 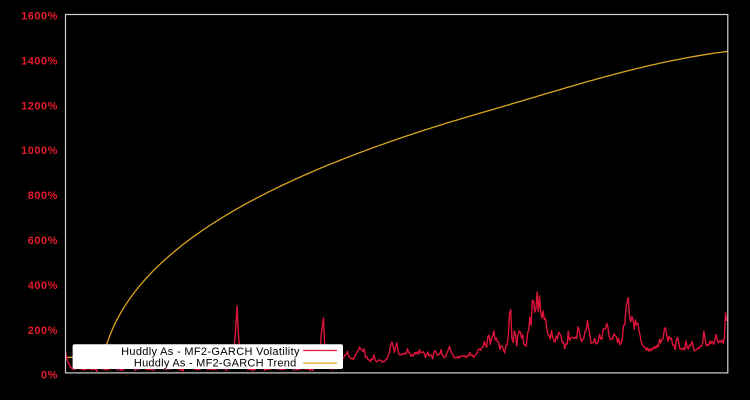 I want to click on svg-text: 0%, so click(x=49, y=376).